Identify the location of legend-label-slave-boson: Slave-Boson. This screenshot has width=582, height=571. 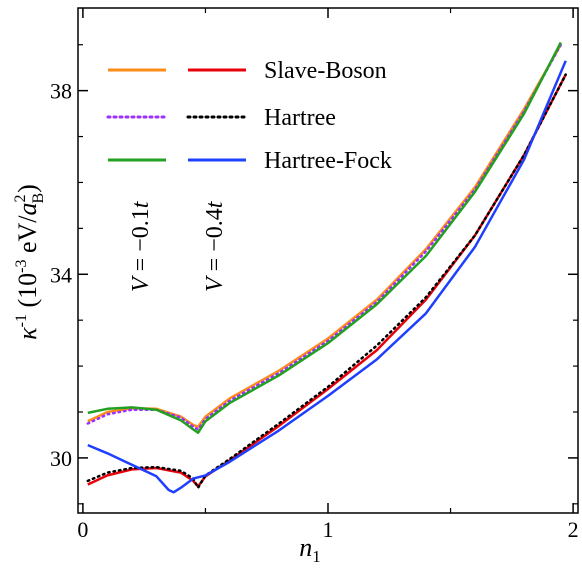
(325, 71).